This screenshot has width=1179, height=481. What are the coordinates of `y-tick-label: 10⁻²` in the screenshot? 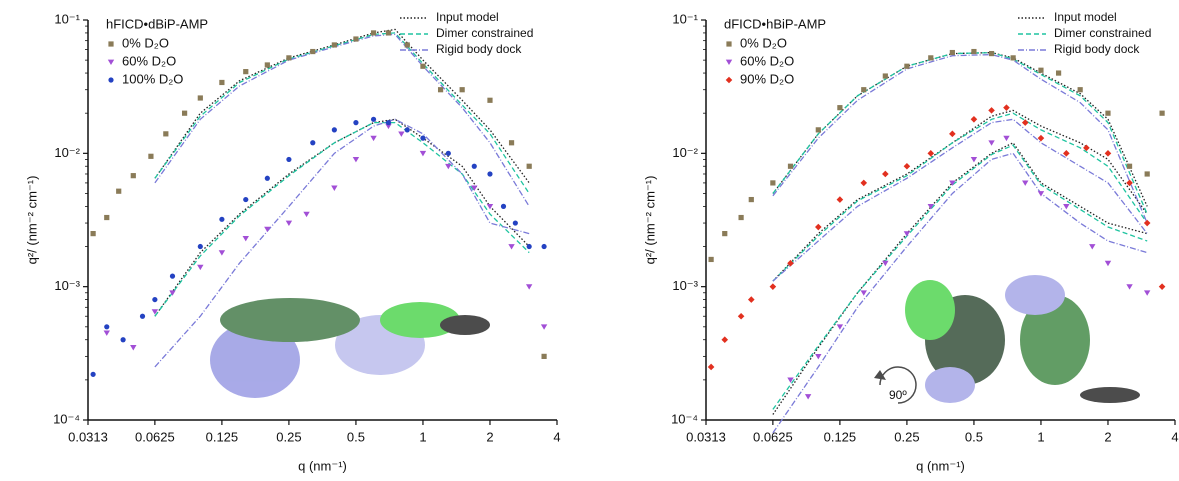 It's located at (67, 152).